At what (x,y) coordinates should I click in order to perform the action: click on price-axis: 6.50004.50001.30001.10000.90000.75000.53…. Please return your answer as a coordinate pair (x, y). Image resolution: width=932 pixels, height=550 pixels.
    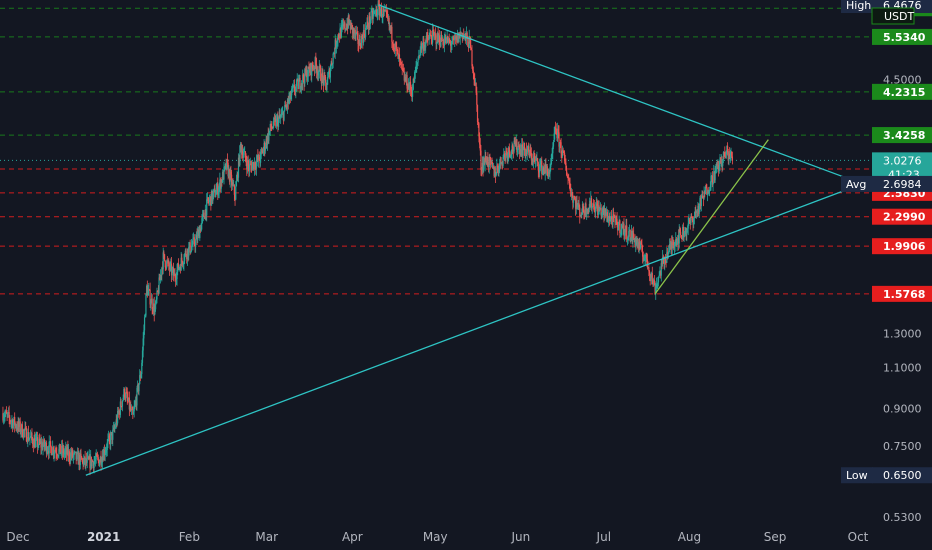
    Looking at the image, I should click on (902, 262).